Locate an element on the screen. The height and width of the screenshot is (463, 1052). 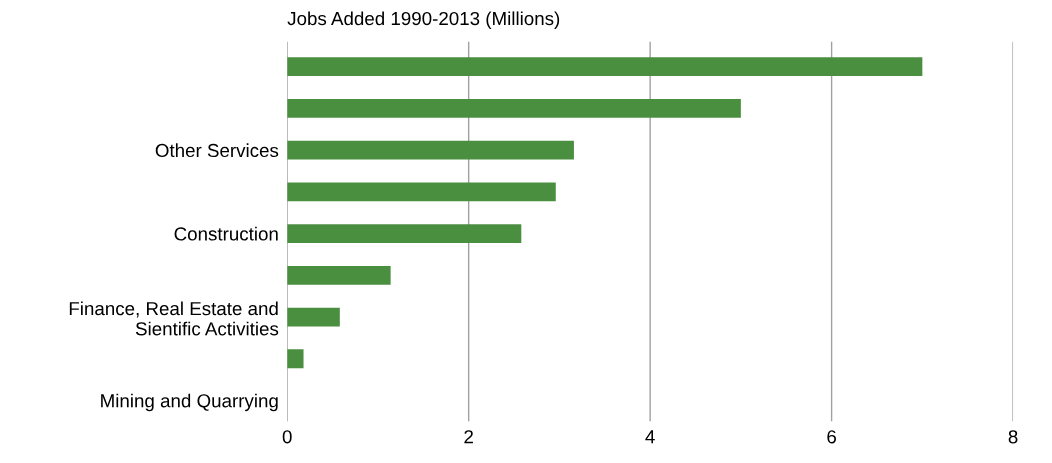
x-tick-label: 2 is located at coordinates (468, 437).